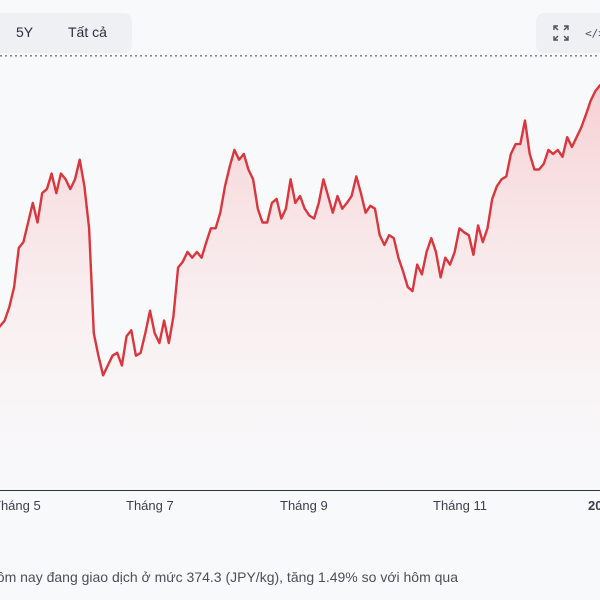 Image resolution: width=600 pixels, height=600 pixels. I want to click on tab-5y: 5Y, so click(25, 32).